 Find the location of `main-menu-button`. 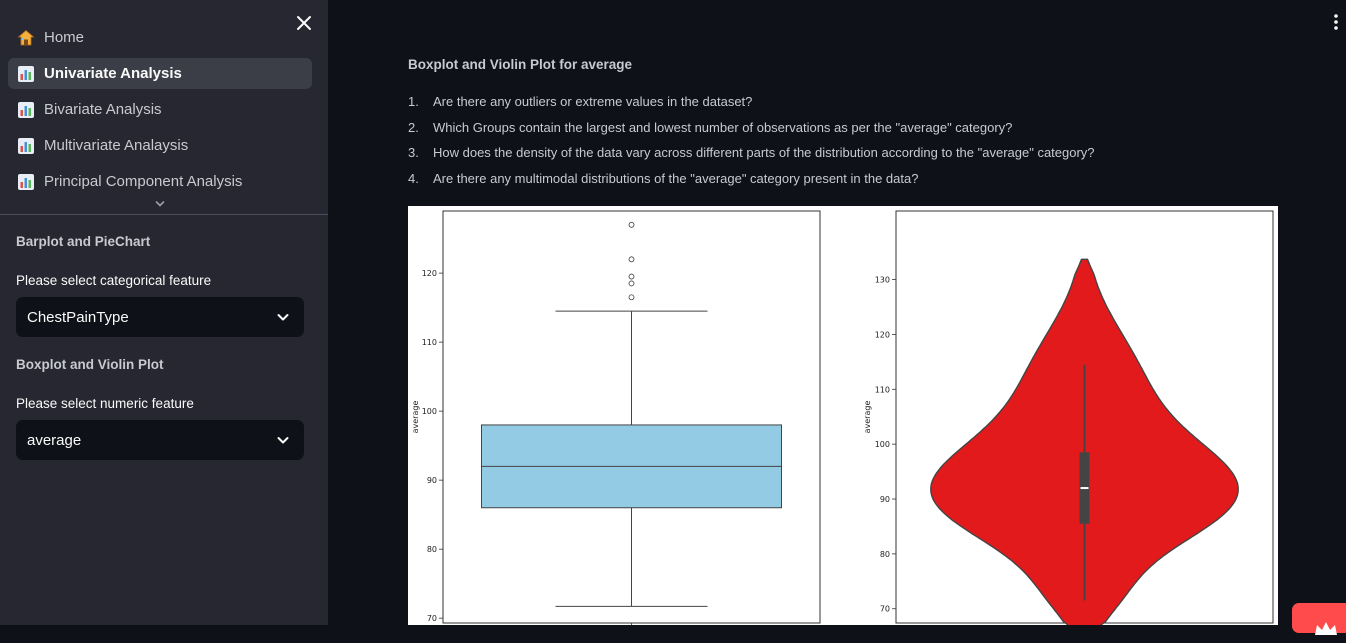

main-menu-button is located at coordinates (1336, 22).